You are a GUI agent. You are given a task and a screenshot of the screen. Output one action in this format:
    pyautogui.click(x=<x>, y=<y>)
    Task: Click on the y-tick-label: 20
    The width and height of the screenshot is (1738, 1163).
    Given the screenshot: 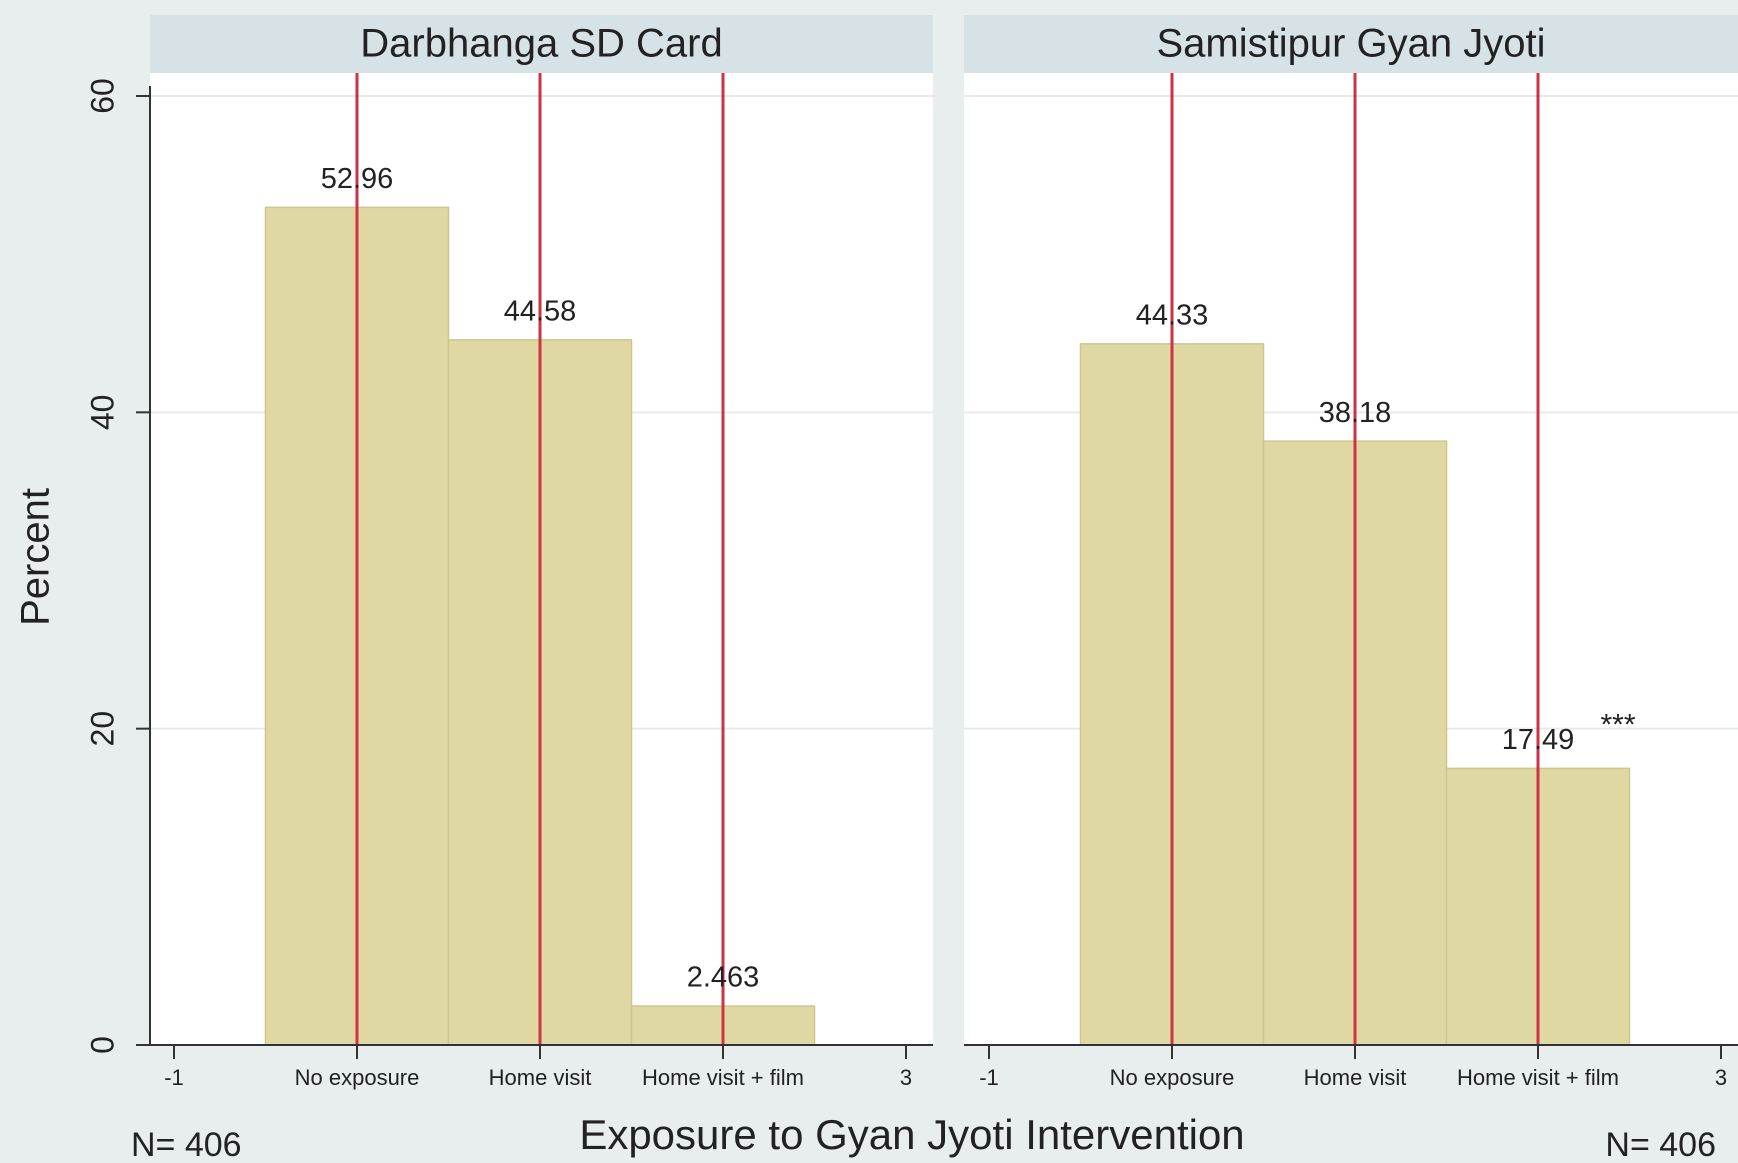 What is the action you would take?
    pyautogui.click(x=102, y=729)
    